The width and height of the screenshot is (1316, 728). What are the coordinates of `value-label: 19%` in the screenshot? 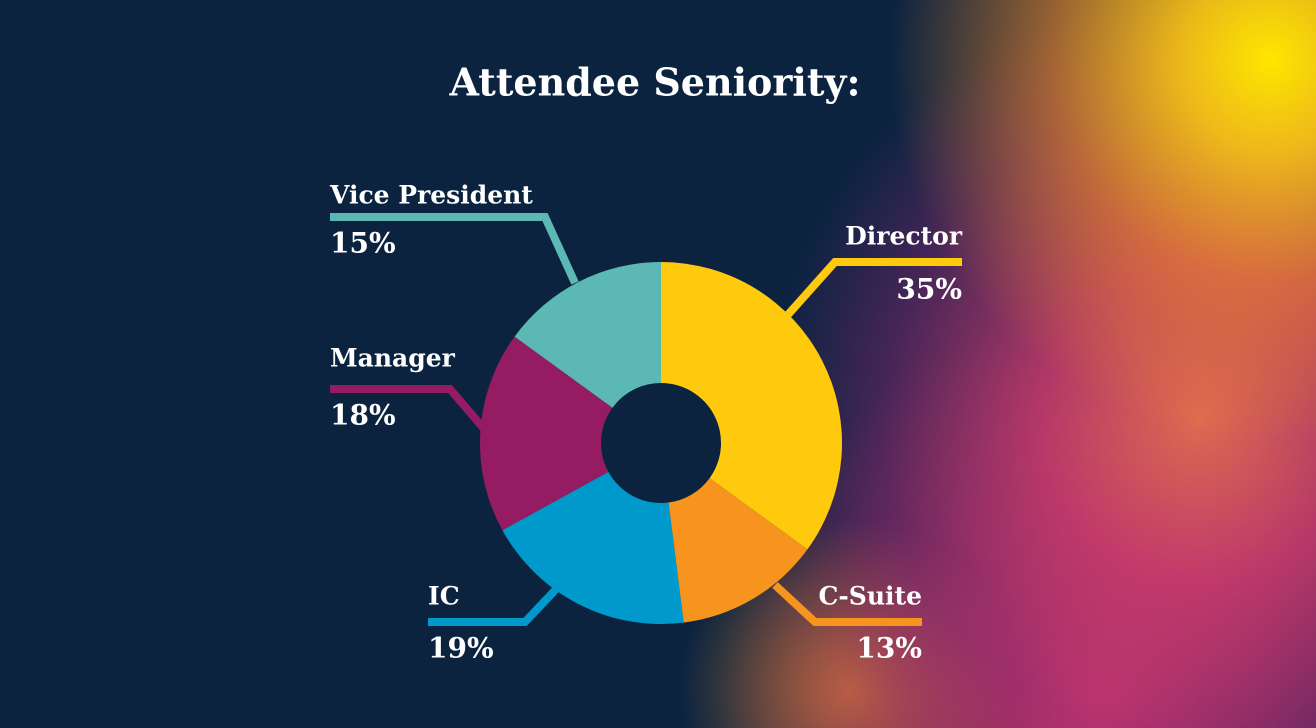 It's located at (461, 648).